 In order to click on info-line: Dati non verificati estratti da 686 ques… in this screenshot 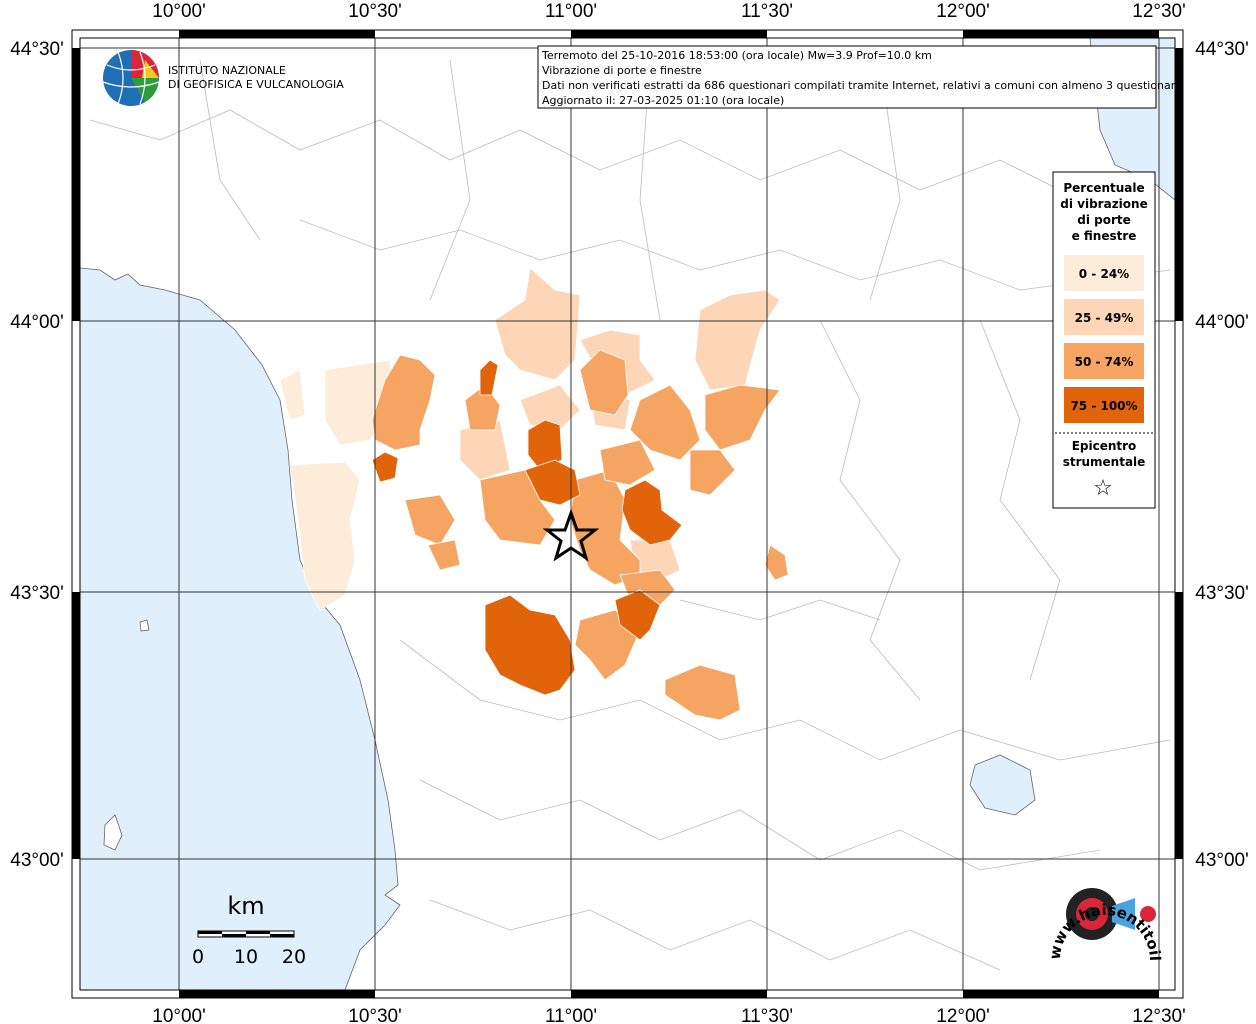, I will do `click(862, 85)`.